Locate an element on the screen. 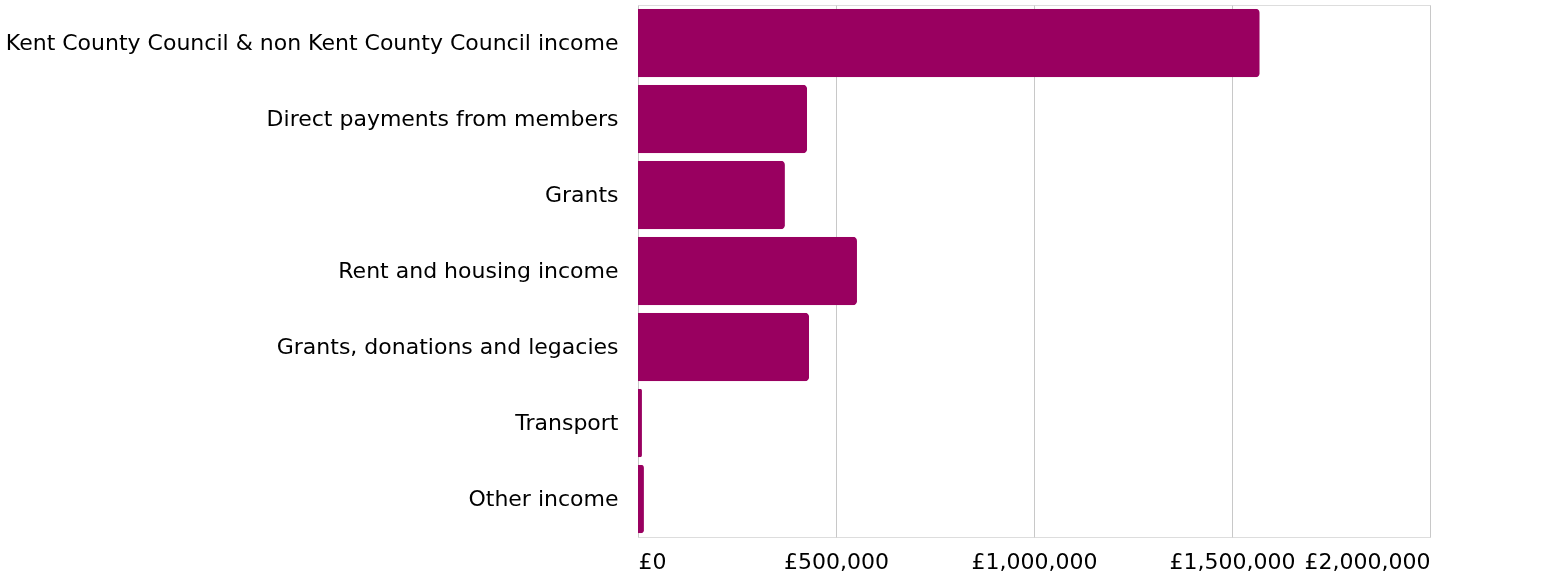 This screenshot has height=575, width=1547. x-tick-label: £500,000 is located at coordinates (836, 561).